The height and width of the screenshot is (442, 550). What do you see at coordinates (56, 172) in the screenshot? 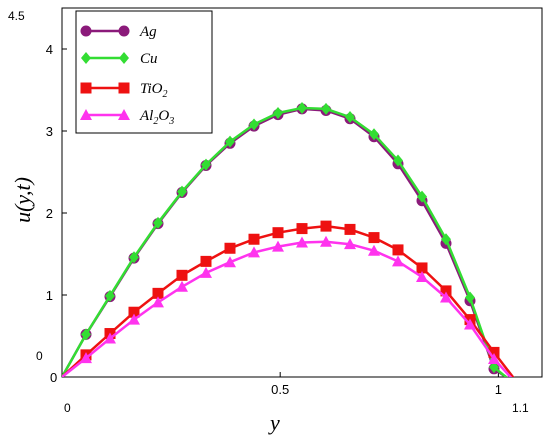
I see `y-axis-ticks: 1 2 3 4` at bounding box center [56, 172].